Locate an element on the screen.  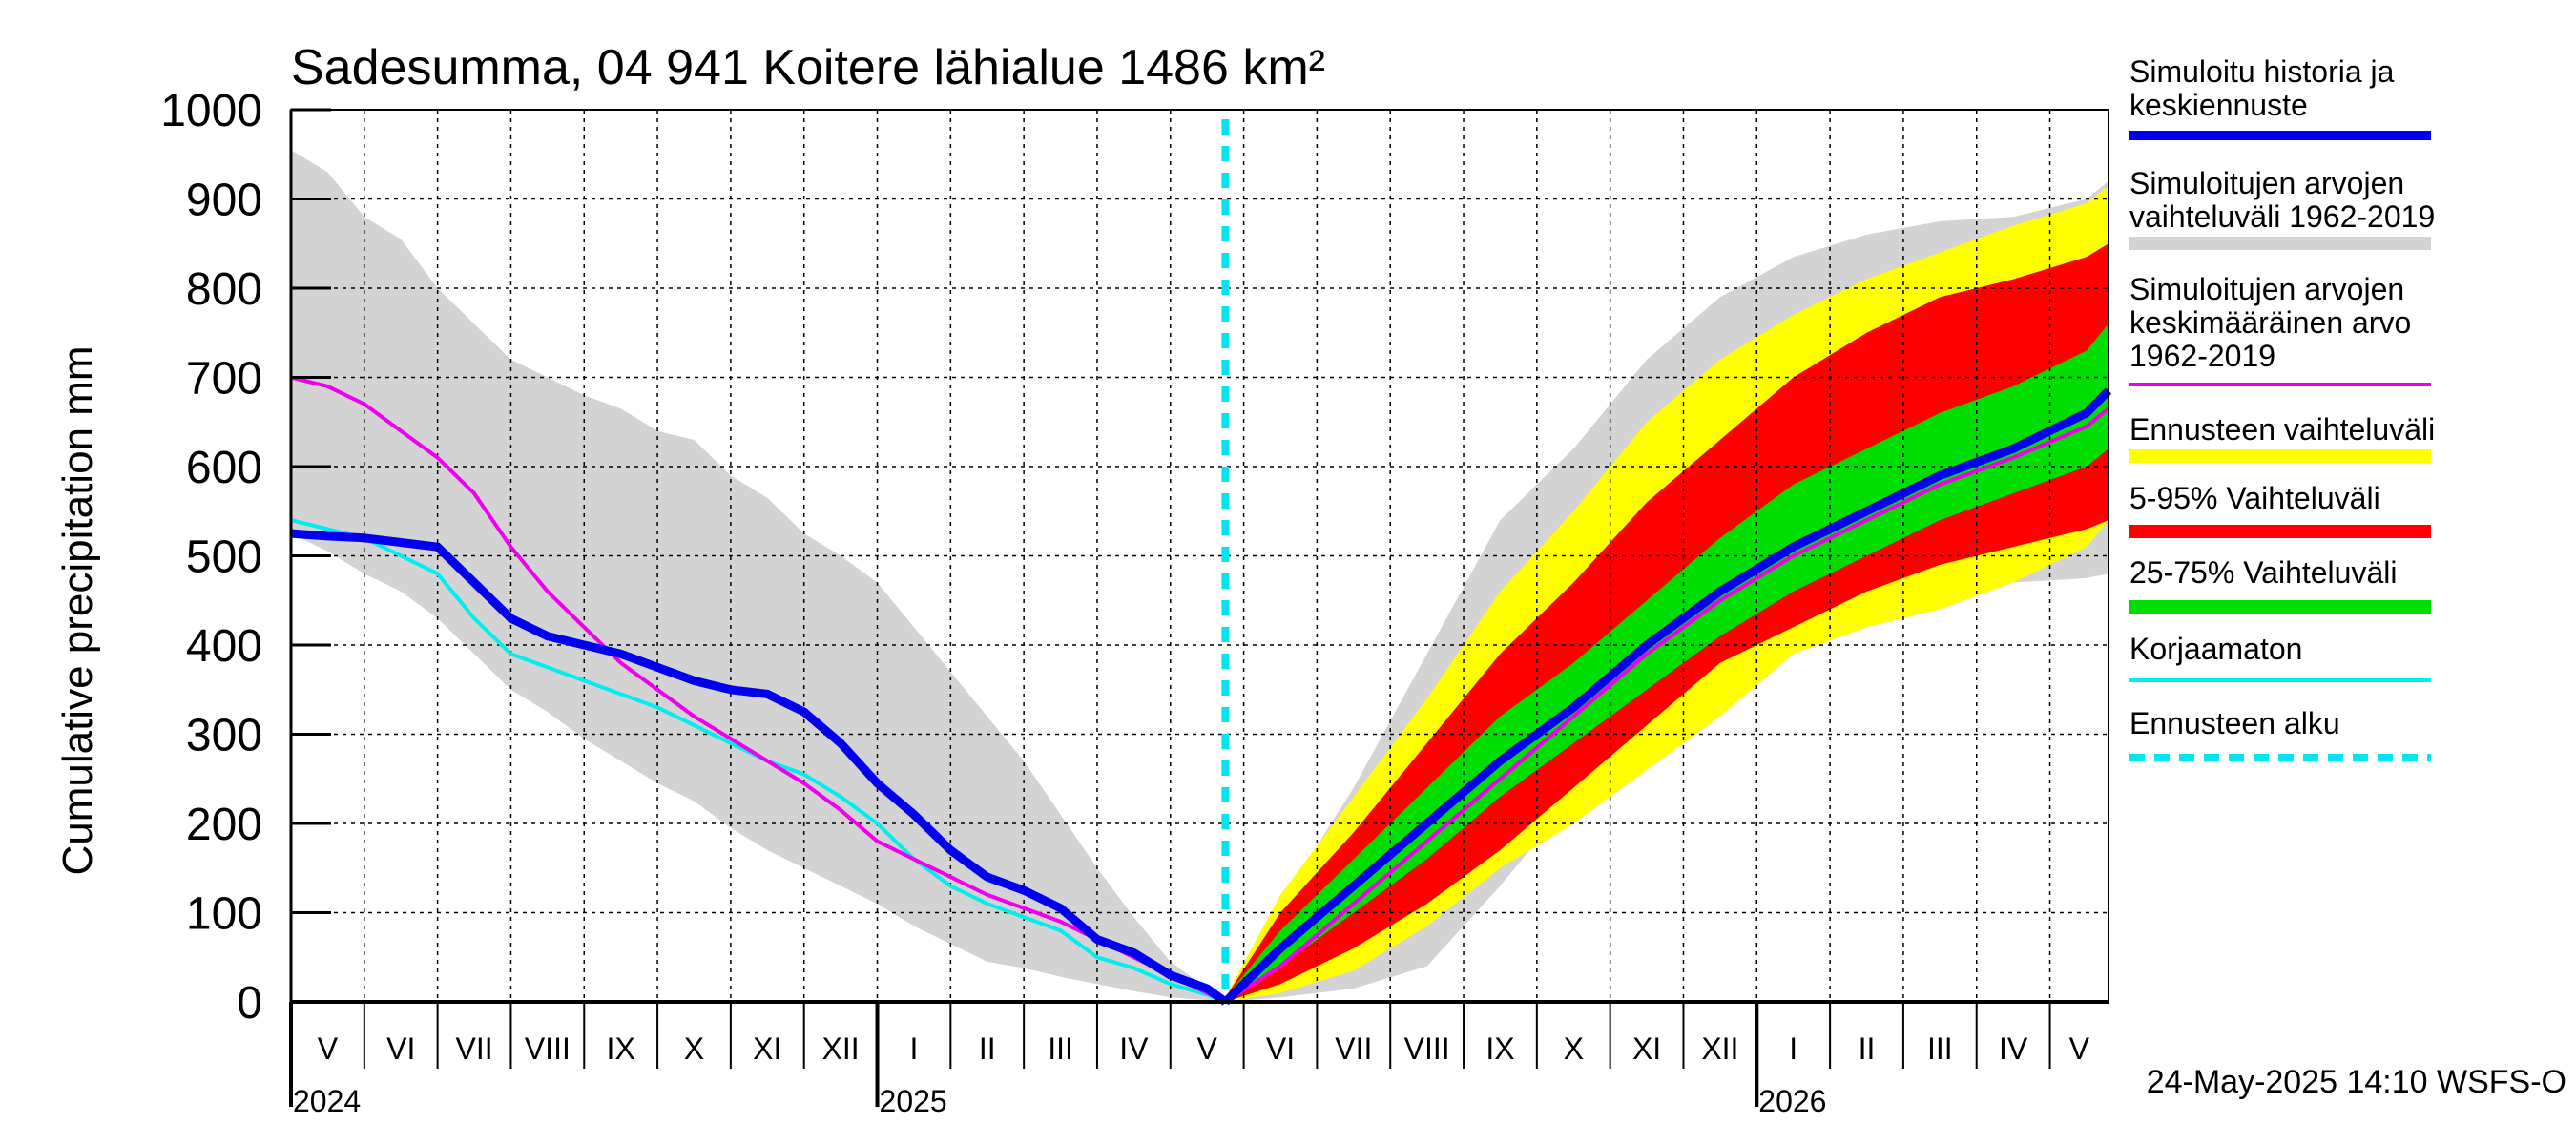
month-label-8: I is located at coordinates (913, 1048).